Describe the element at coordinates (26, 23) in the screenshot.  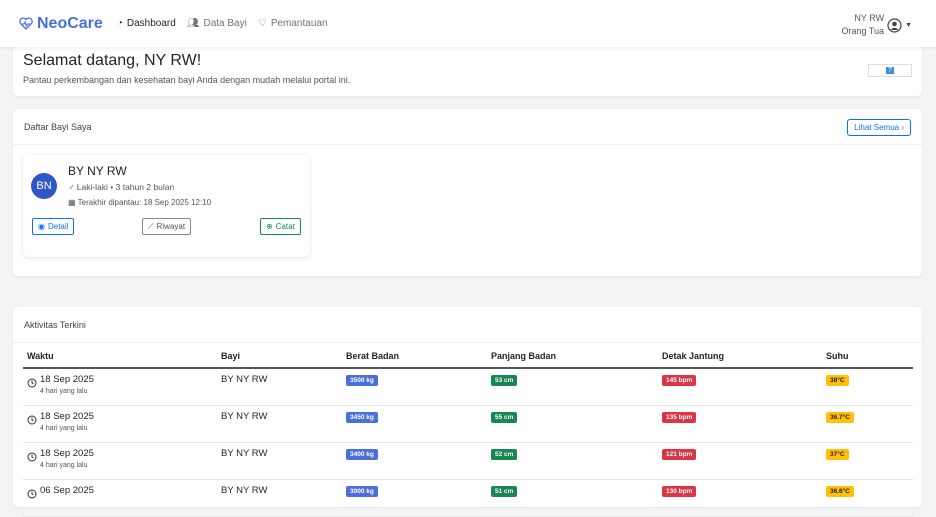
I see `heart-pulse-logo-icon` at that location.